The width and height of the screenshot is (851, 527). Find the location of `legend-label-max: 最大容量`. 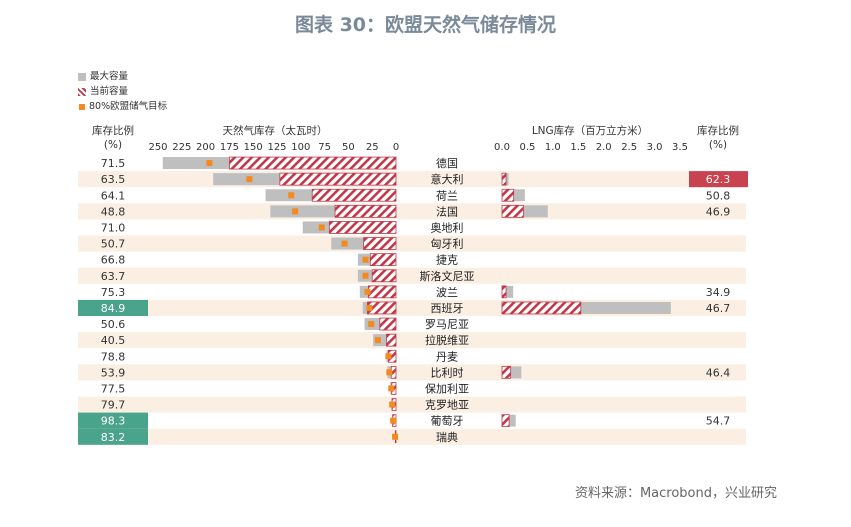

legend-label-max: 最大容量 is located at coordinates (109, 76).